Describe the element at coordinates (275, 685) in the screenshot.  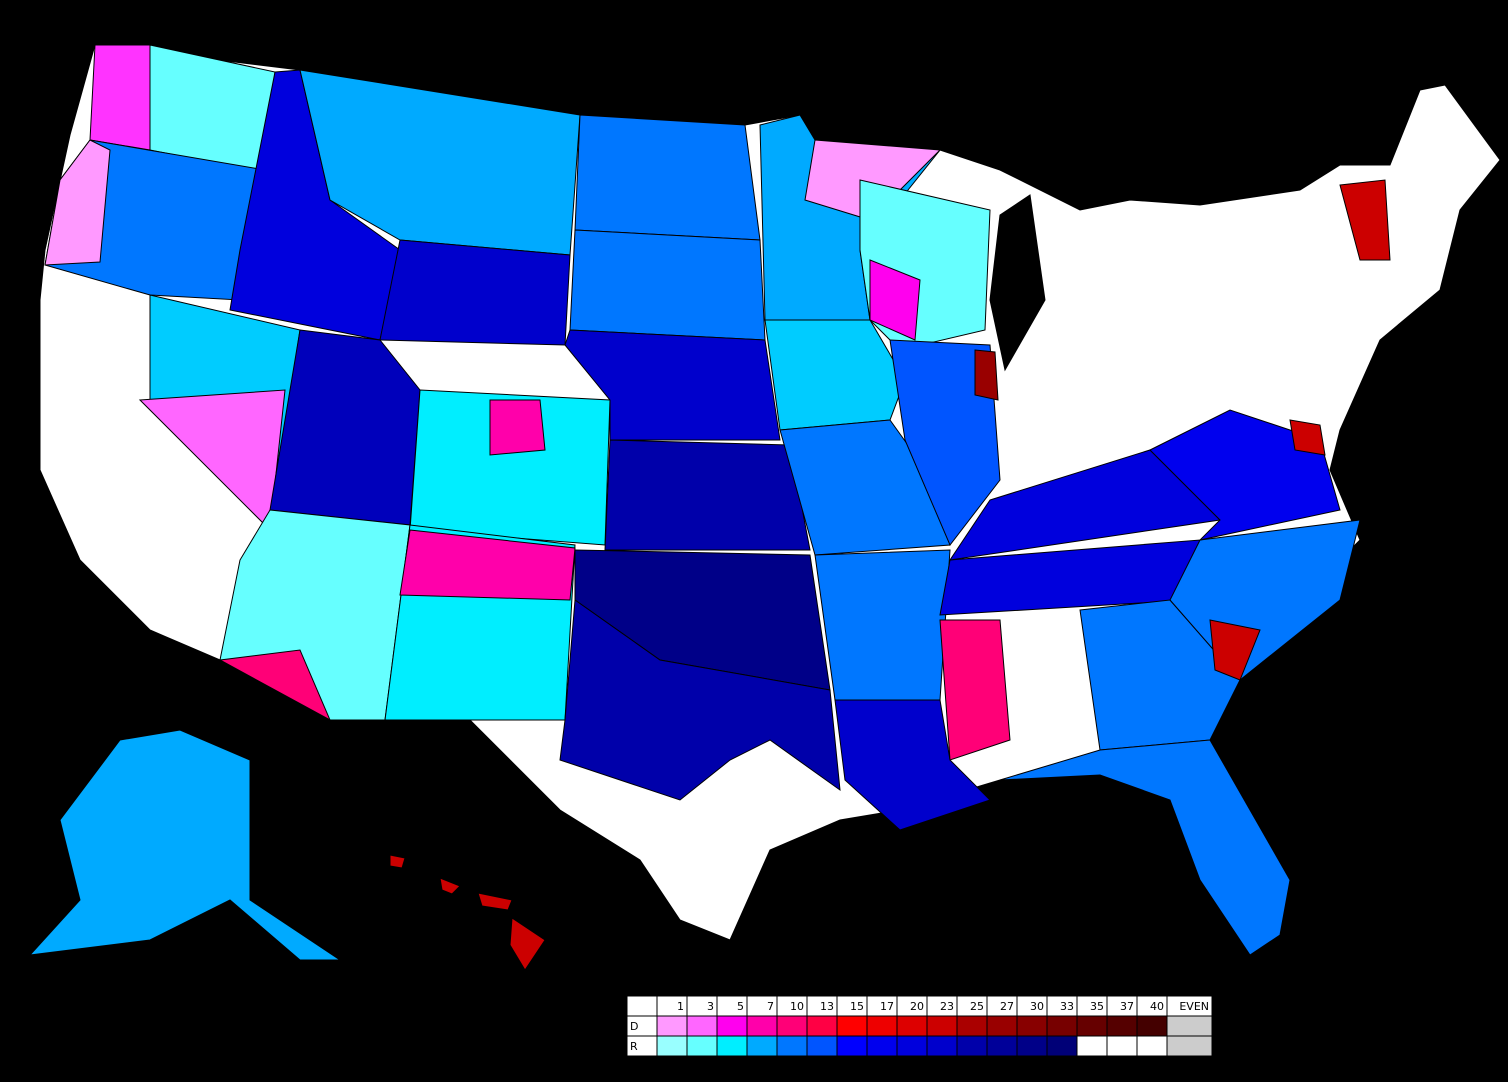
I see `arizona-south` at that location.